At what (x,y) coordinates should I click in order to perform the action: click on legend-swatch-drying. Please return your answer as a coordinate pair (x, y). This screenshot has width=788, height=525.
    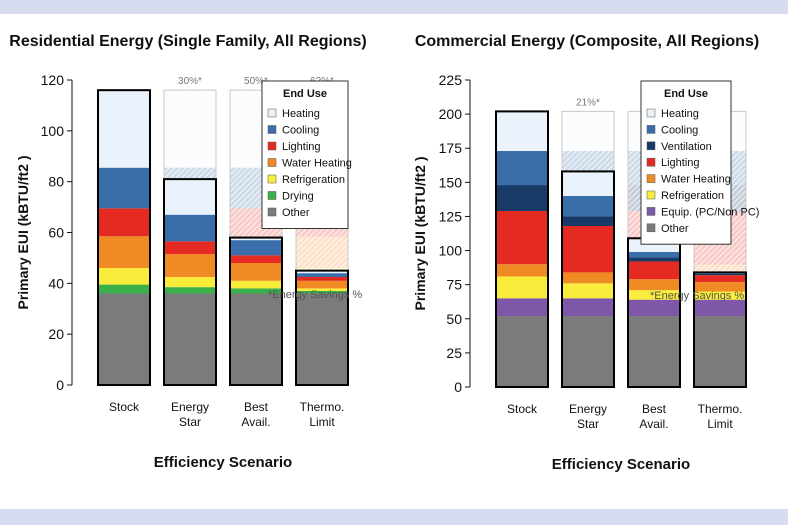
    Looking at the image, I should click on (272, 195).